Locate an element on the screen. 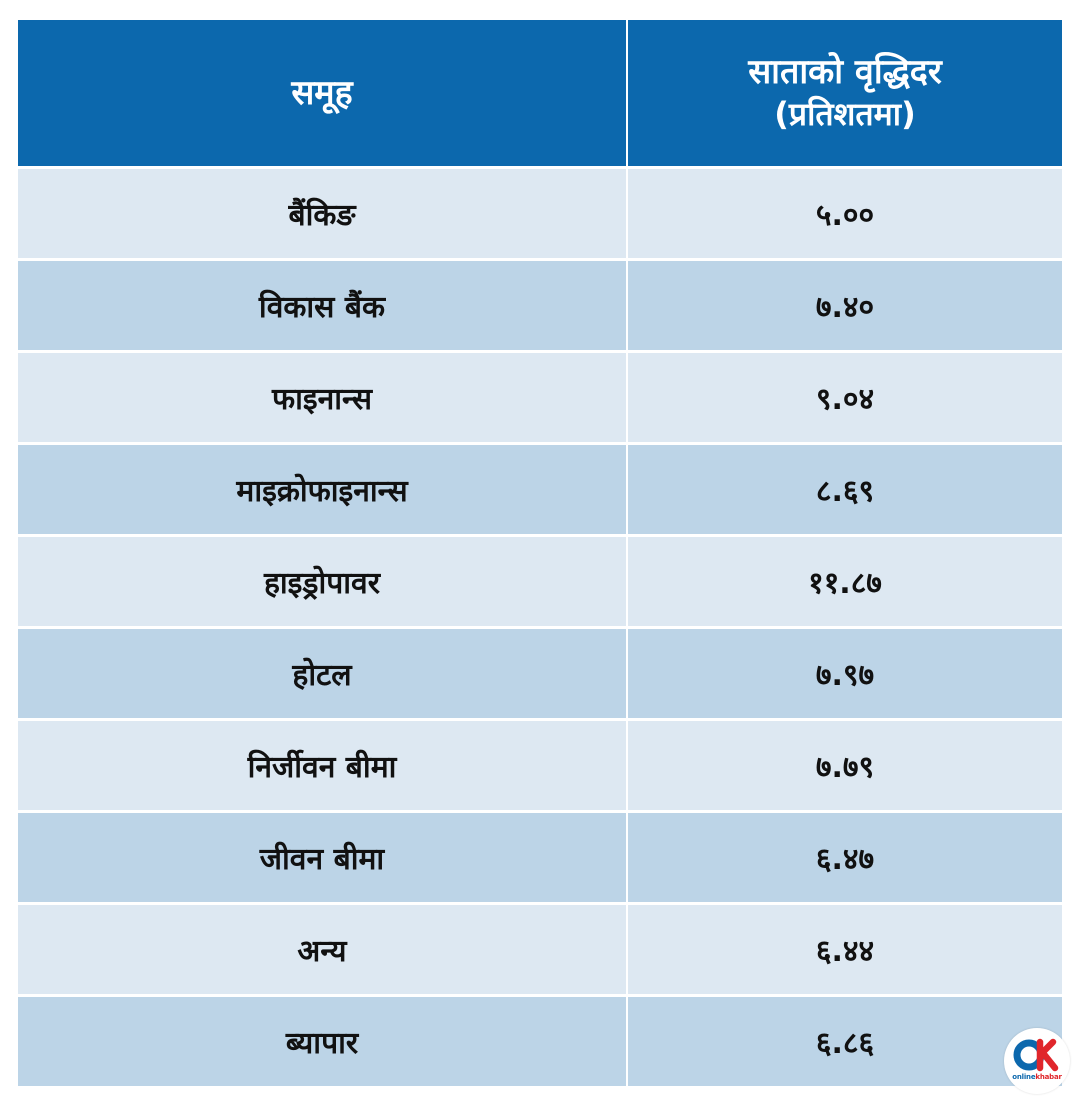 Image resolution: width=1080 pixels, height=1102 pixels. logo-text-khabar: khabar is located at coordinates (1048, 1077).